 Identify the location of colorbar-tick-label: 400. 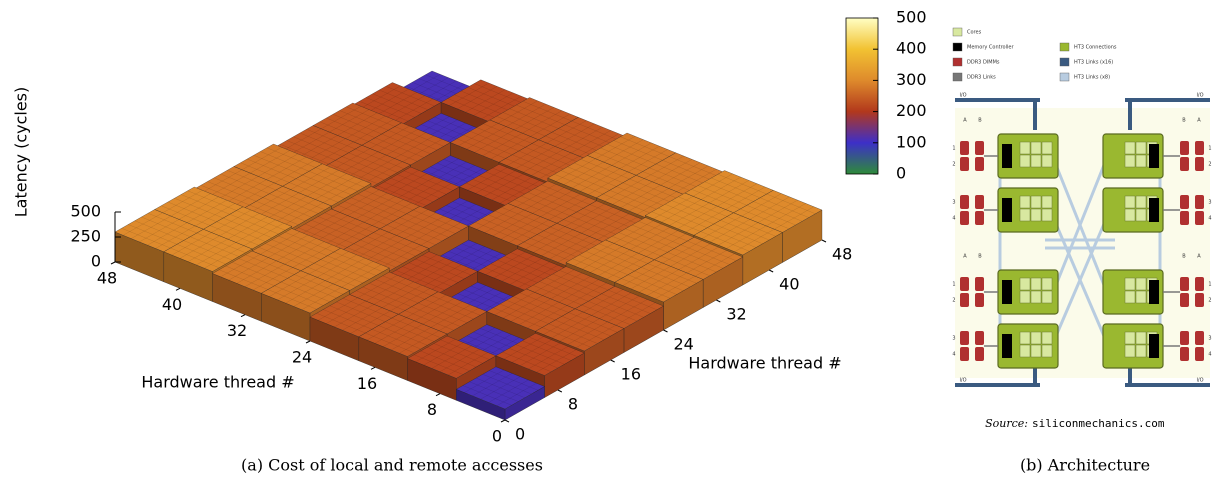
(911, 48).